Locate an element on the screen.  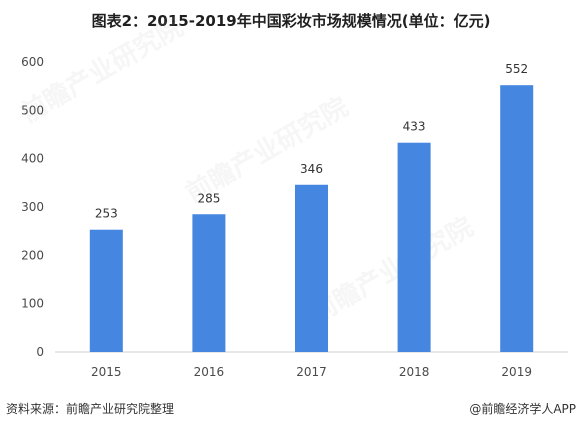
x-tick-label: 2015 is located at coordinates (106, 372).